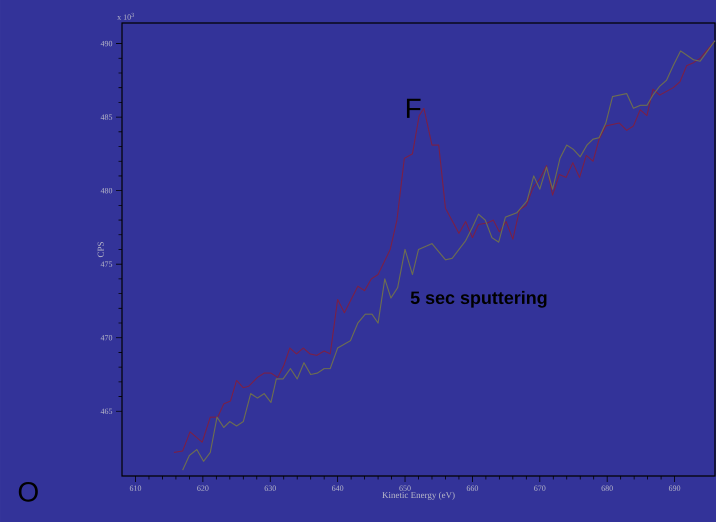  I want to click on annotation: F, so click(413, 108).